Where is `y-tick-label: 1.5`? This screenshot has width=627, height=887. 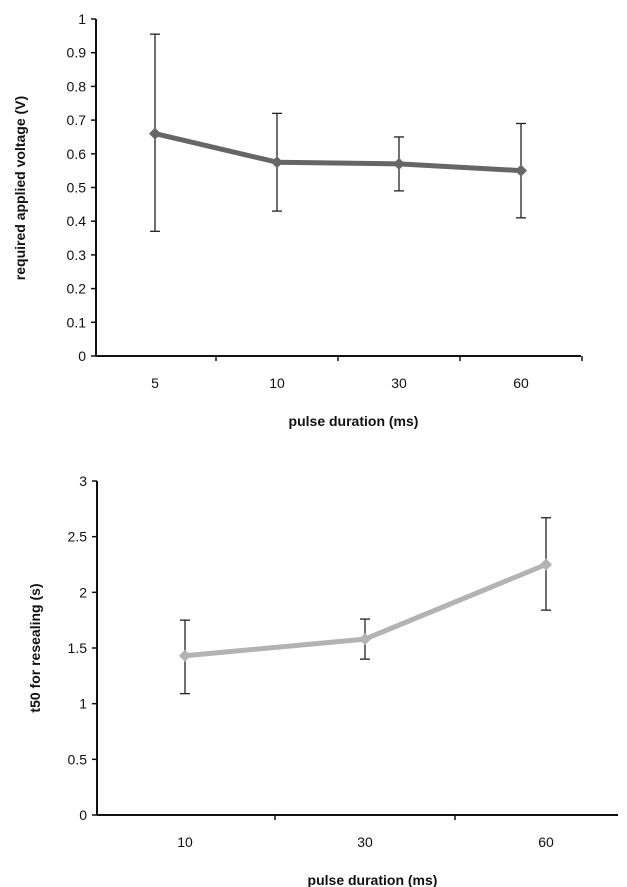
y-tick-label: 1.5 is located at coordinates (78, 648).